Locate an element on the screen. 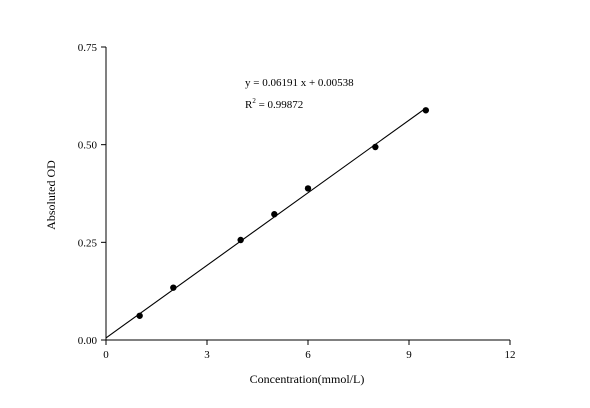 The image size is (590, 408). x-tick-label: 3 is located at coordinates (207, 355).